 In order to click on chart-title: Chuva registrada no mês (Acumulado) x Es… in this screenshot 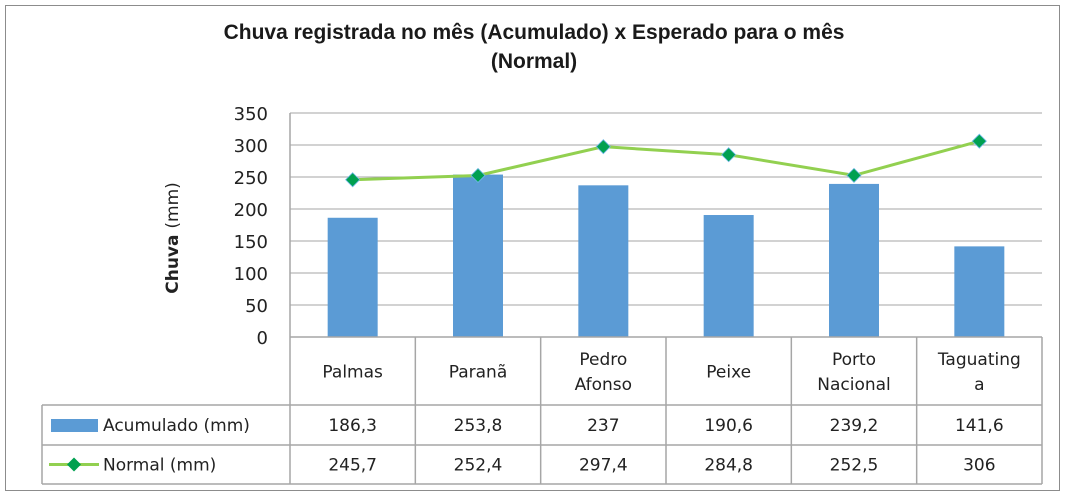, I will do `click(534, 47)`.